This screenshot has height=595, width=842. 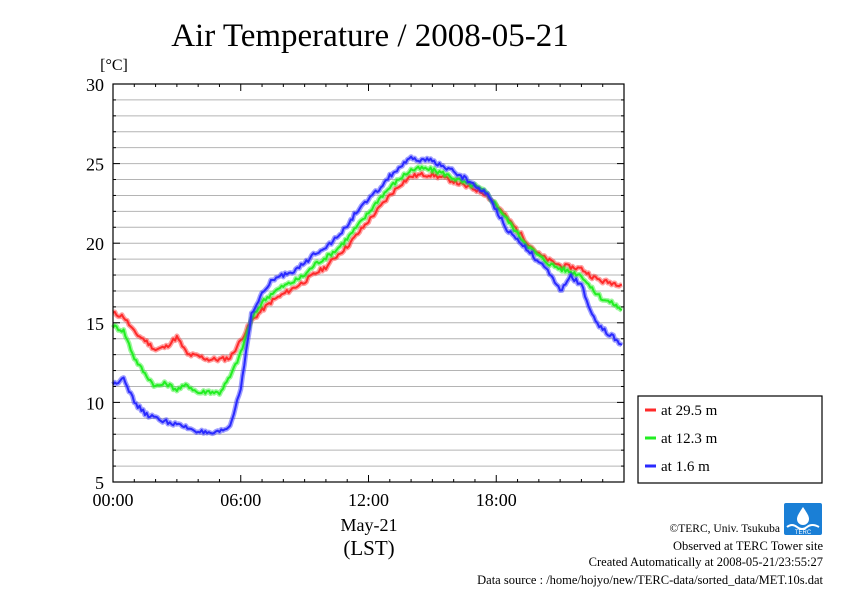 I want to click on legend-item: at 1.6 m, so click(x=677, y=467).